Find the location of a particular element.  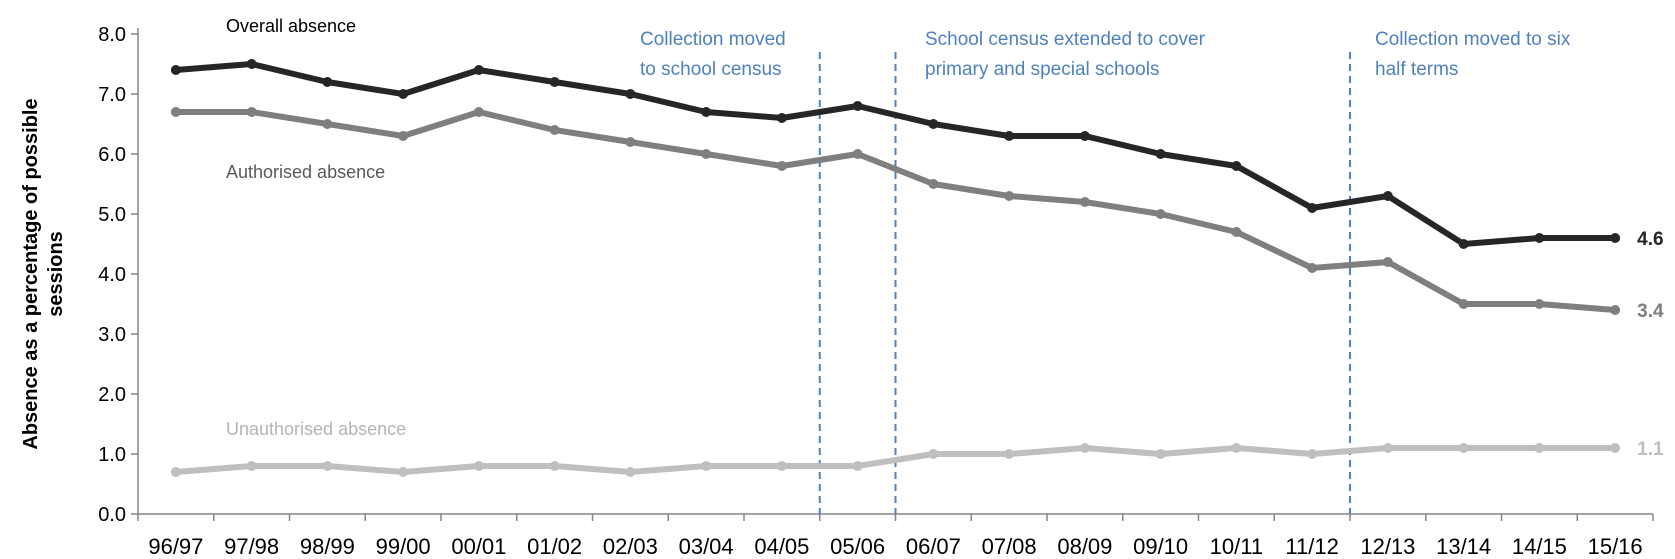

x-tick-label: 00/01 is located at coordinates (478, 546).